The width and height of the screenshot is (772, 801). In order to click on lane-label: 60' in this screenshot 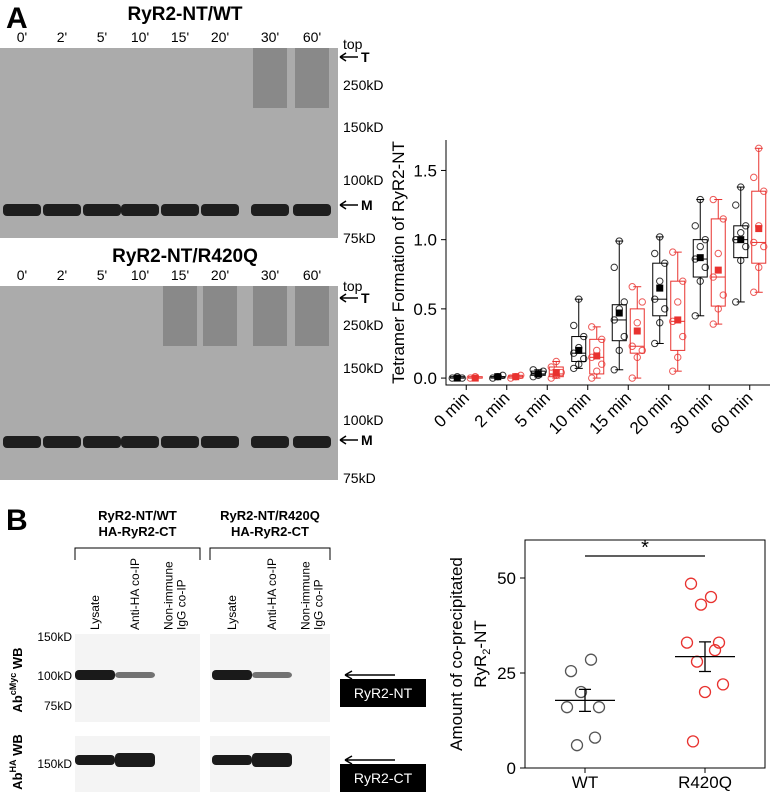, I will do `click(312, 37)`.